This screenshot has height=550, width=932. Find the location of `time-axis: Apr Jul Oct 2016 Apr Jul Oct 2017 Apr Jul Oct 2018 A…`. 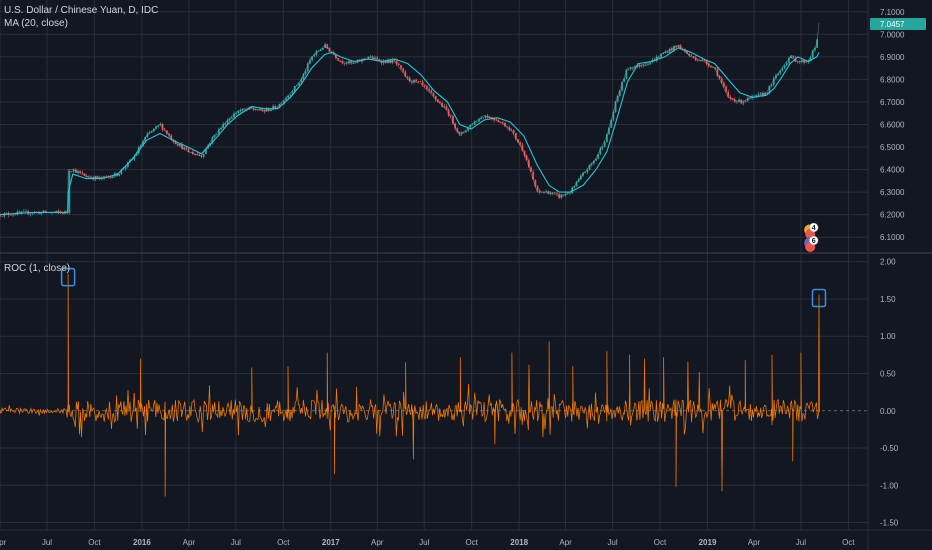

time-axis: Apr Jul Oct 2016 Apr Jul Oct 2017 Apr Jul Oct 2018 A… is located at coordinates (427, 542).